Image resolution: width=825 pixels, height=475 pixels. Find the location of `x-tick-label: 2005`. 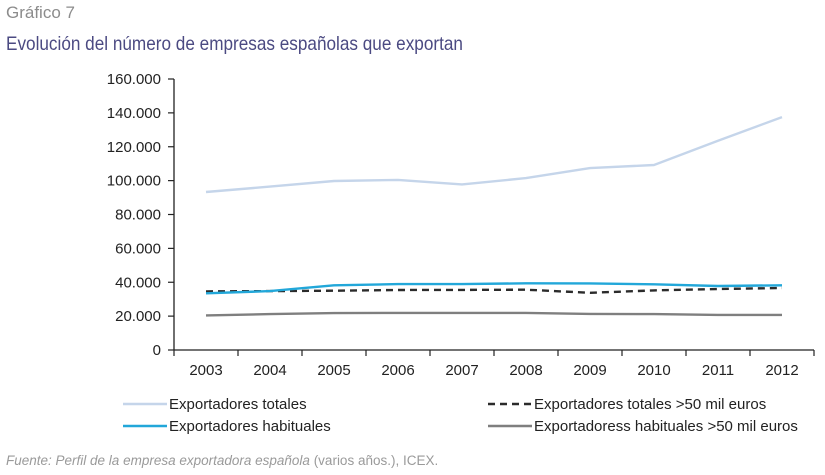

x-tick-label: 2005 is located at coordinates (333, 370).